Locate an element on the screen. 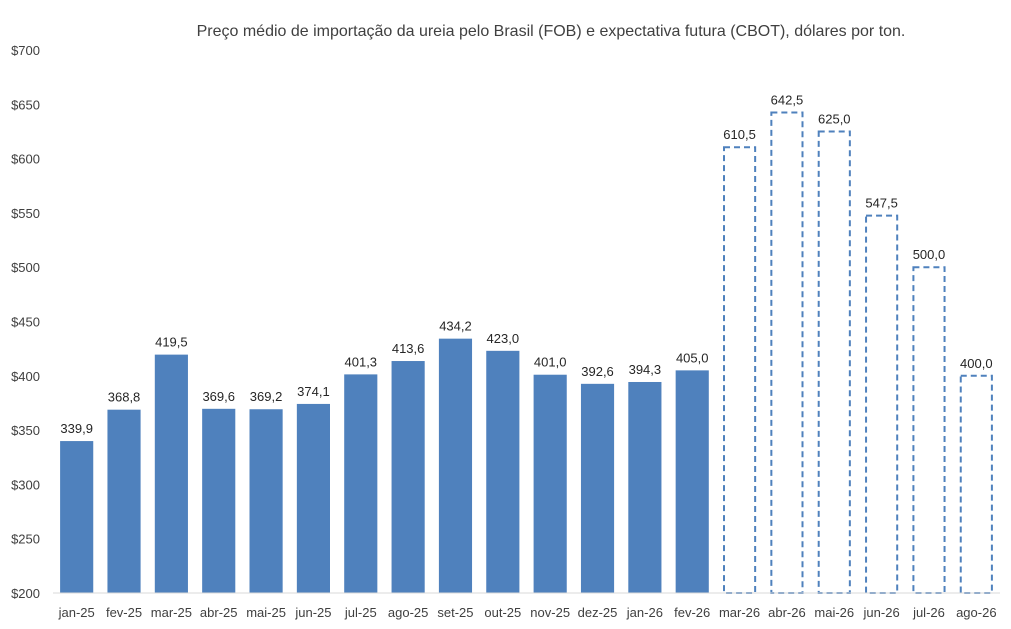  x-tick-label: jun-25 is located at coordinates (312, 612).